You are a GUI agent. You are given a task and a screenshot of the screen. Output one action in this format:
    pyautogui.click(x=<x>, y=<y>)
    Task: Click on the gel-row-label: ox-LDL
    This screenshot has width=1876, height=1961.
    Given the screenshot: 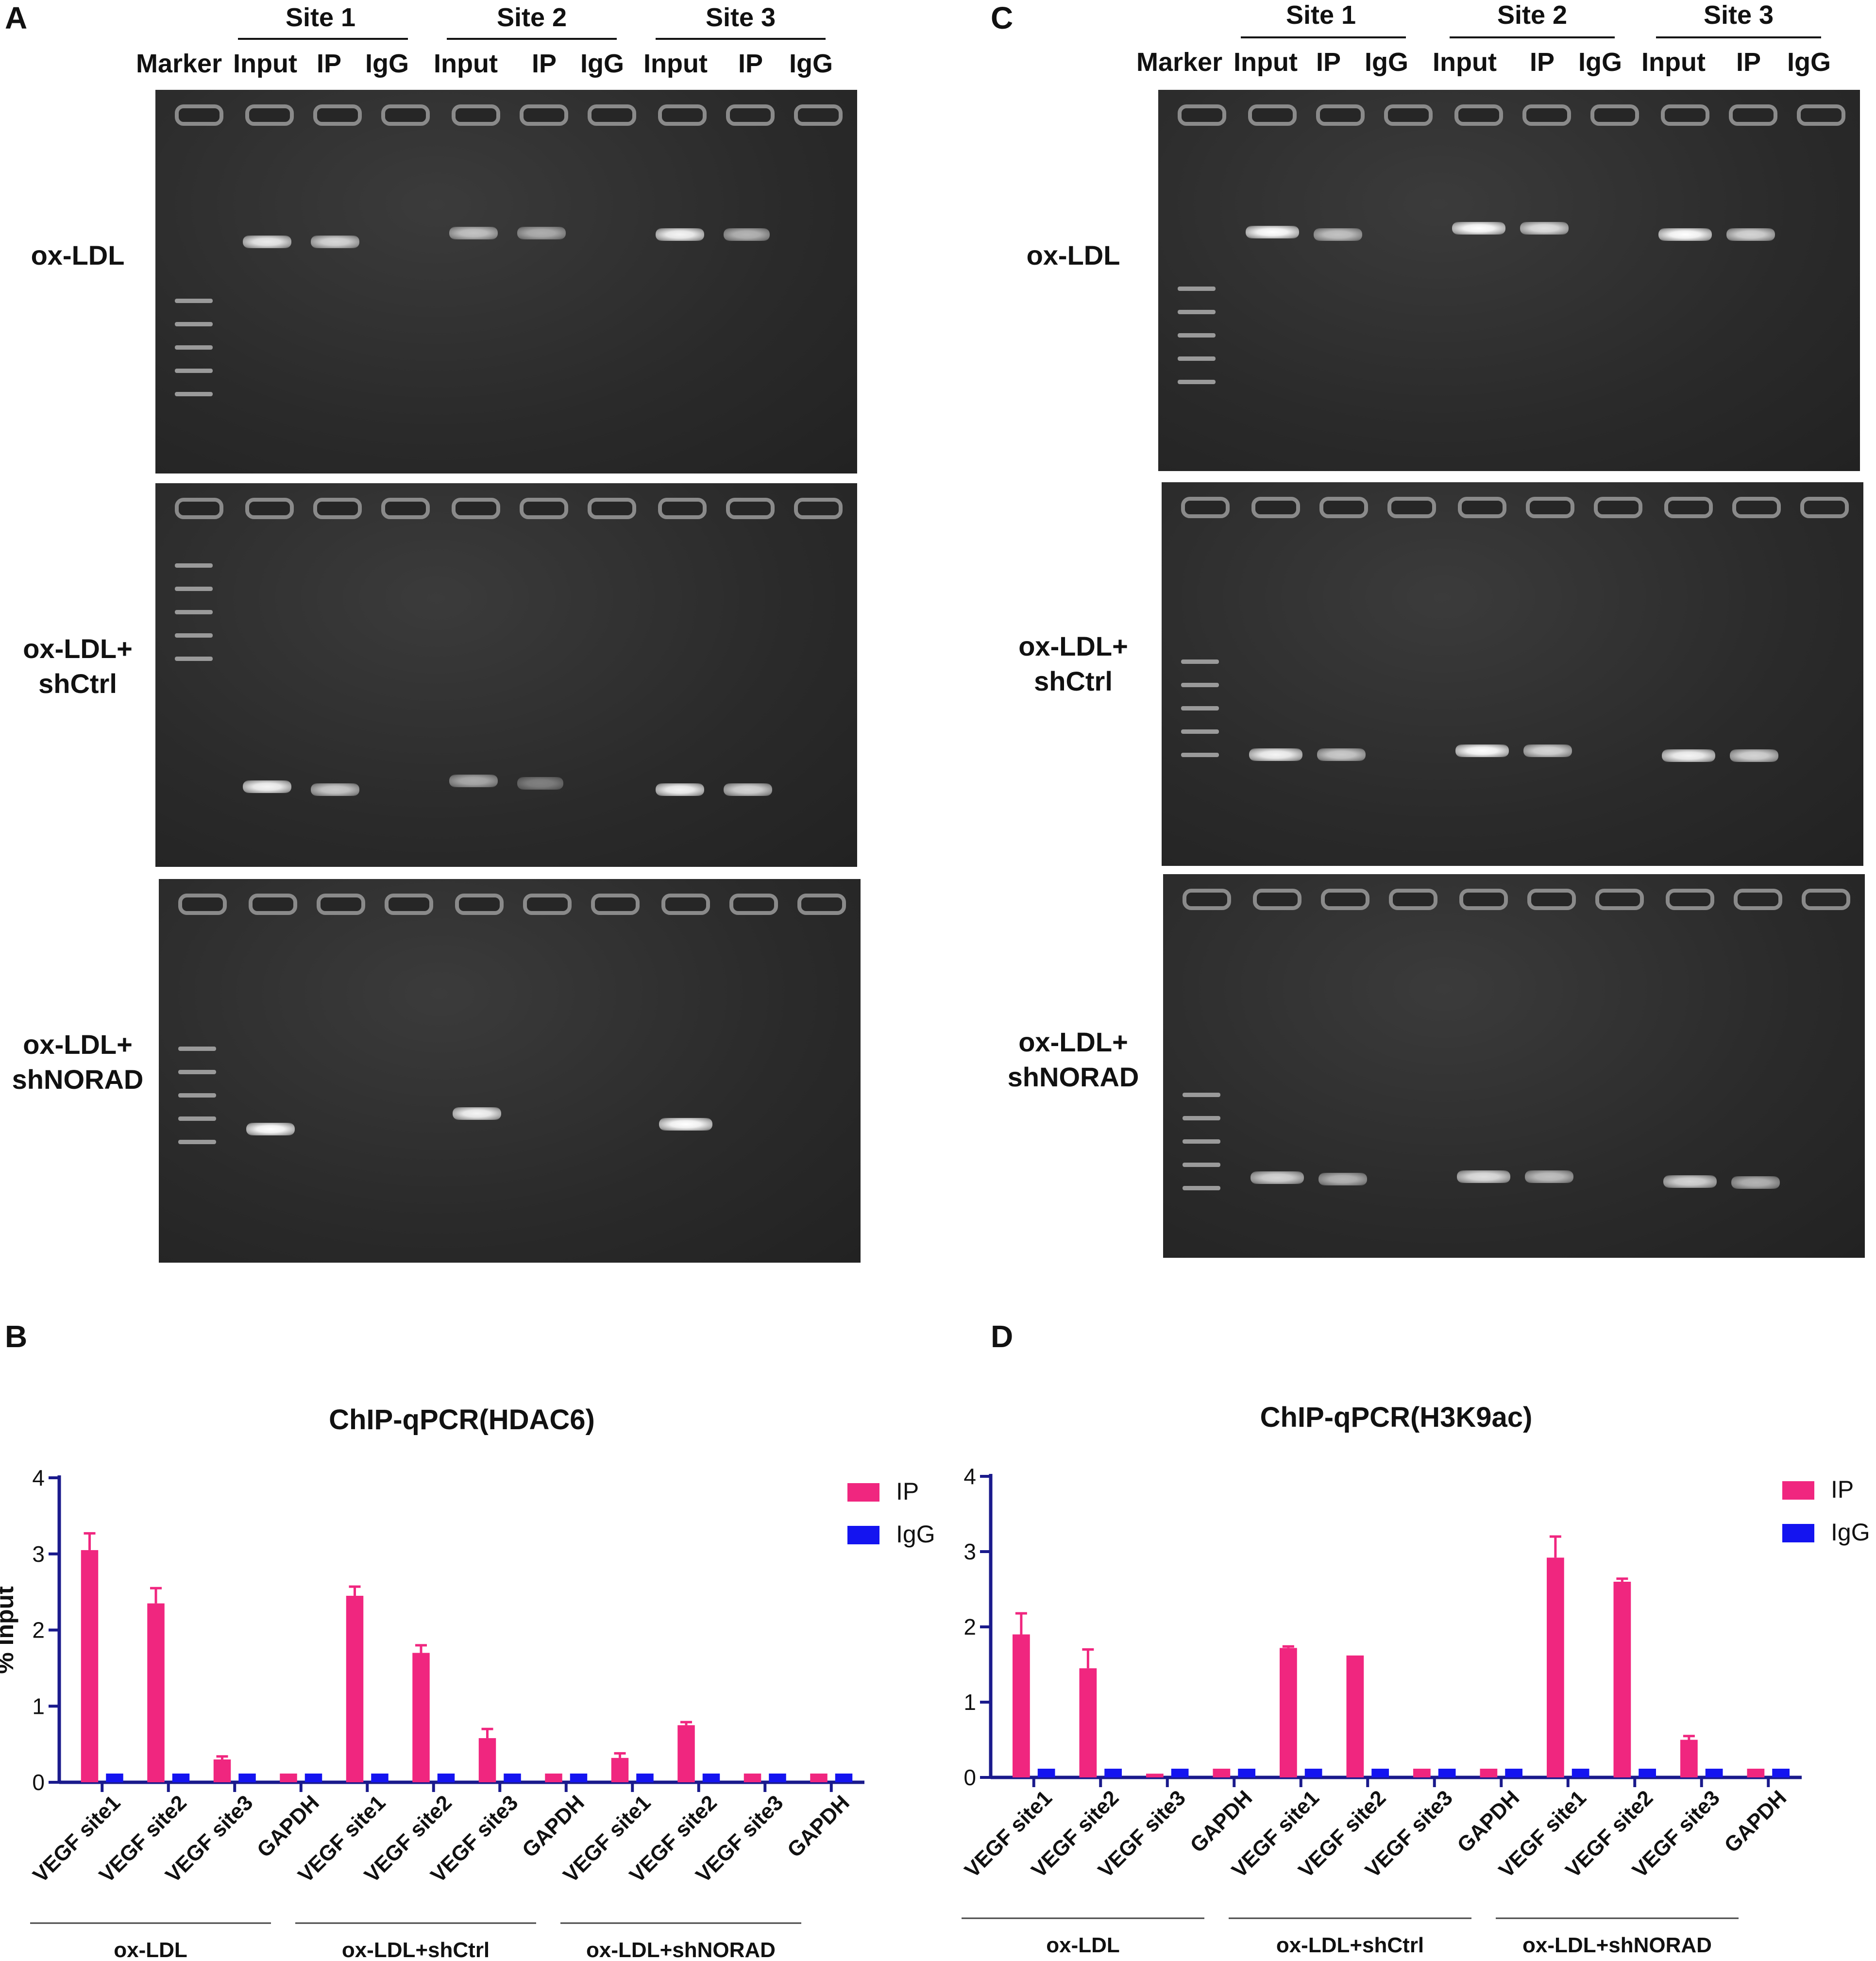 What is the action you would take?
    pyautogui.click(x=1073, y=256)
    